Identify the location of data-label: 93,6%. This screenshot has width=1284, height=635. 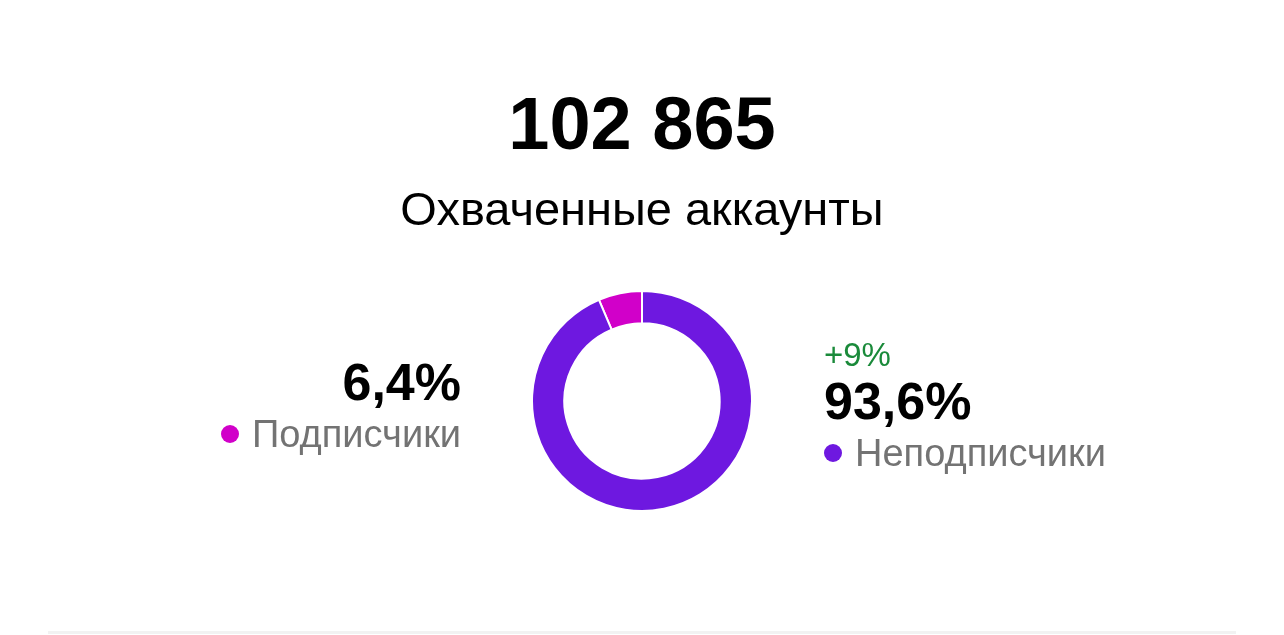
(898, 401).